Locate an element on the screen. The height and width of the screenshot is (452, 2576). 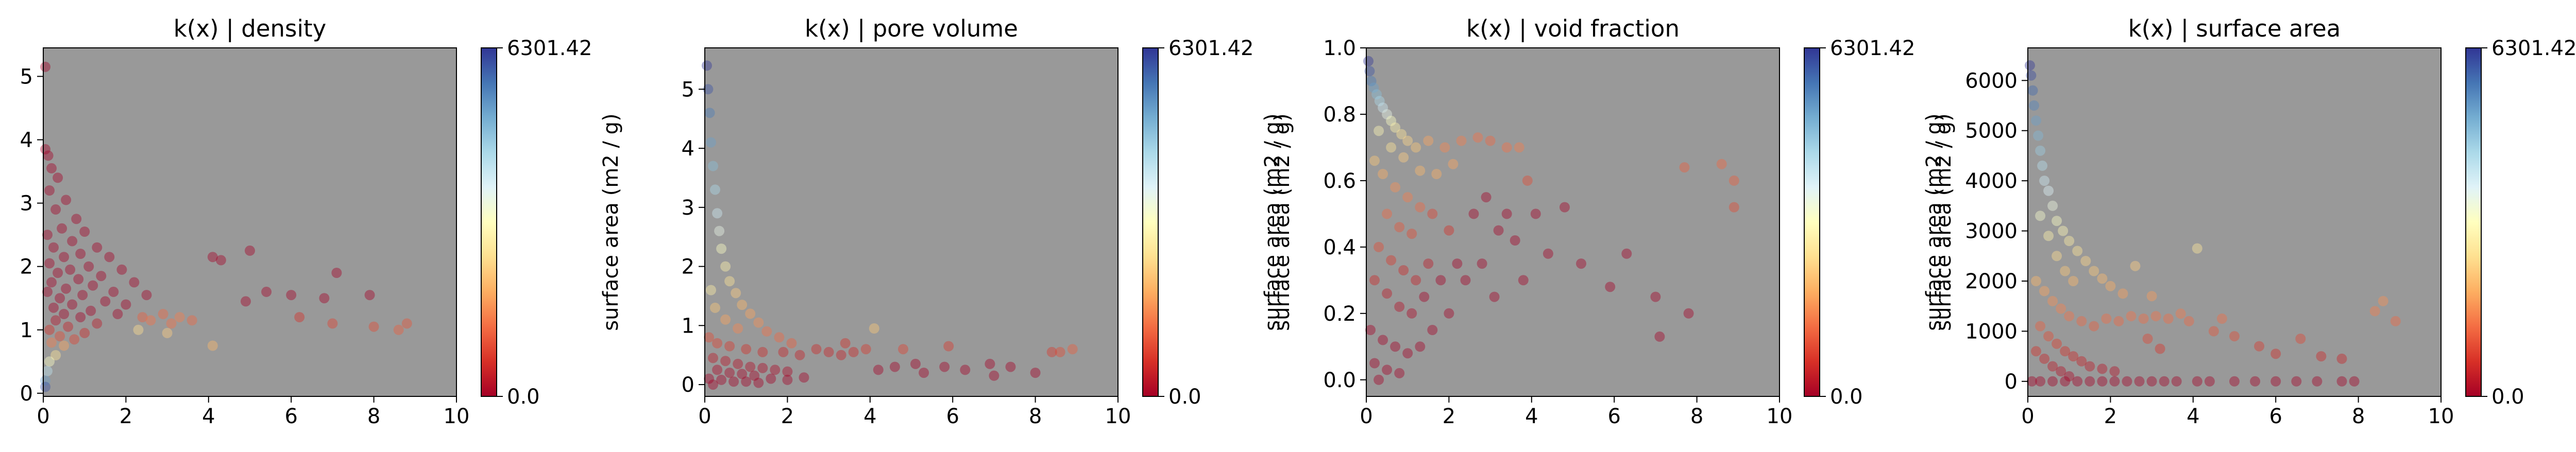
y-tick-label: 2 is located at coordinates (26, 267).